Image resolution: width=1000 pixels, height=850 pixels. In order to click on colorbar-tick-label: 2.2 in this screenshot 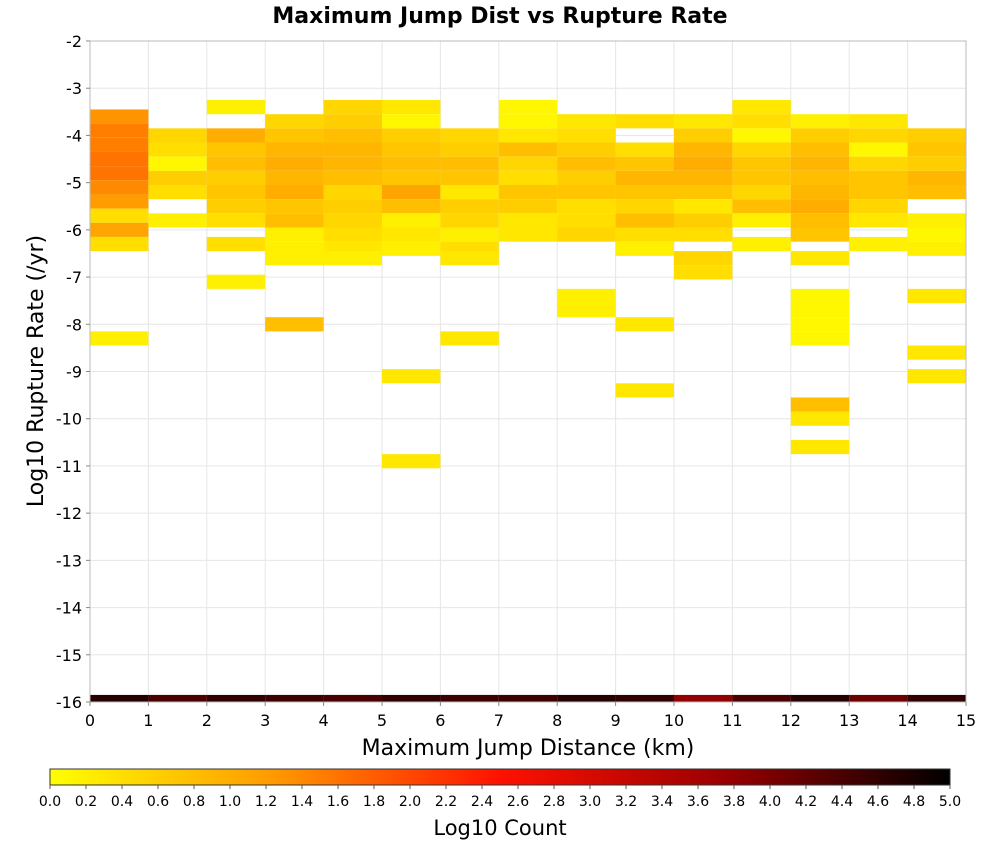, I will do `click(446, 802)`.